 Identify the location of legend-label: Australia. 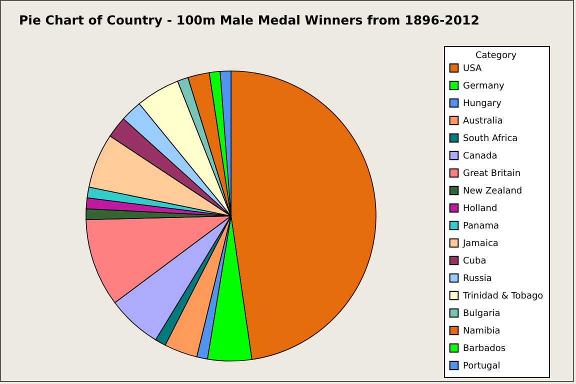
(483, 121).